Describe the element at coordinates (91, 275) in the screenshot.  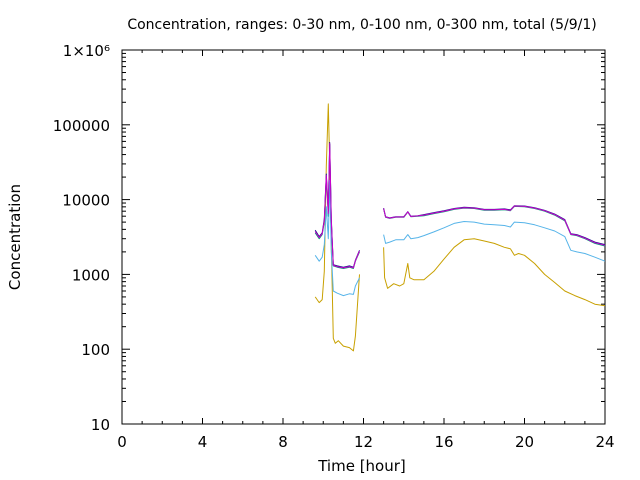
I see `y-tick-label: 1000` at that location.